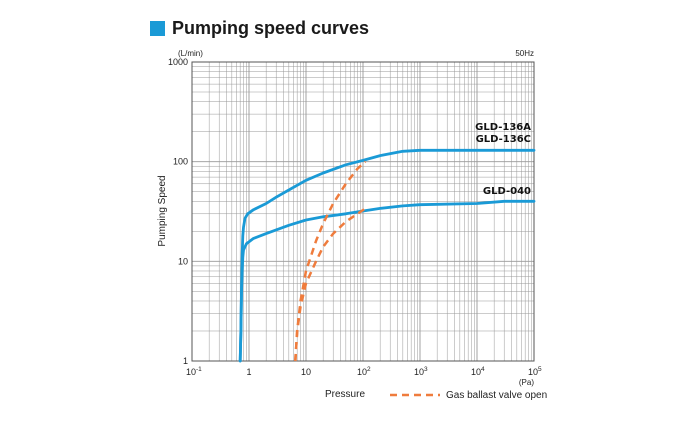  Describe the element at coordinates (248, 372) in the screenshot. I see `x-tick-label: 1` at that location.